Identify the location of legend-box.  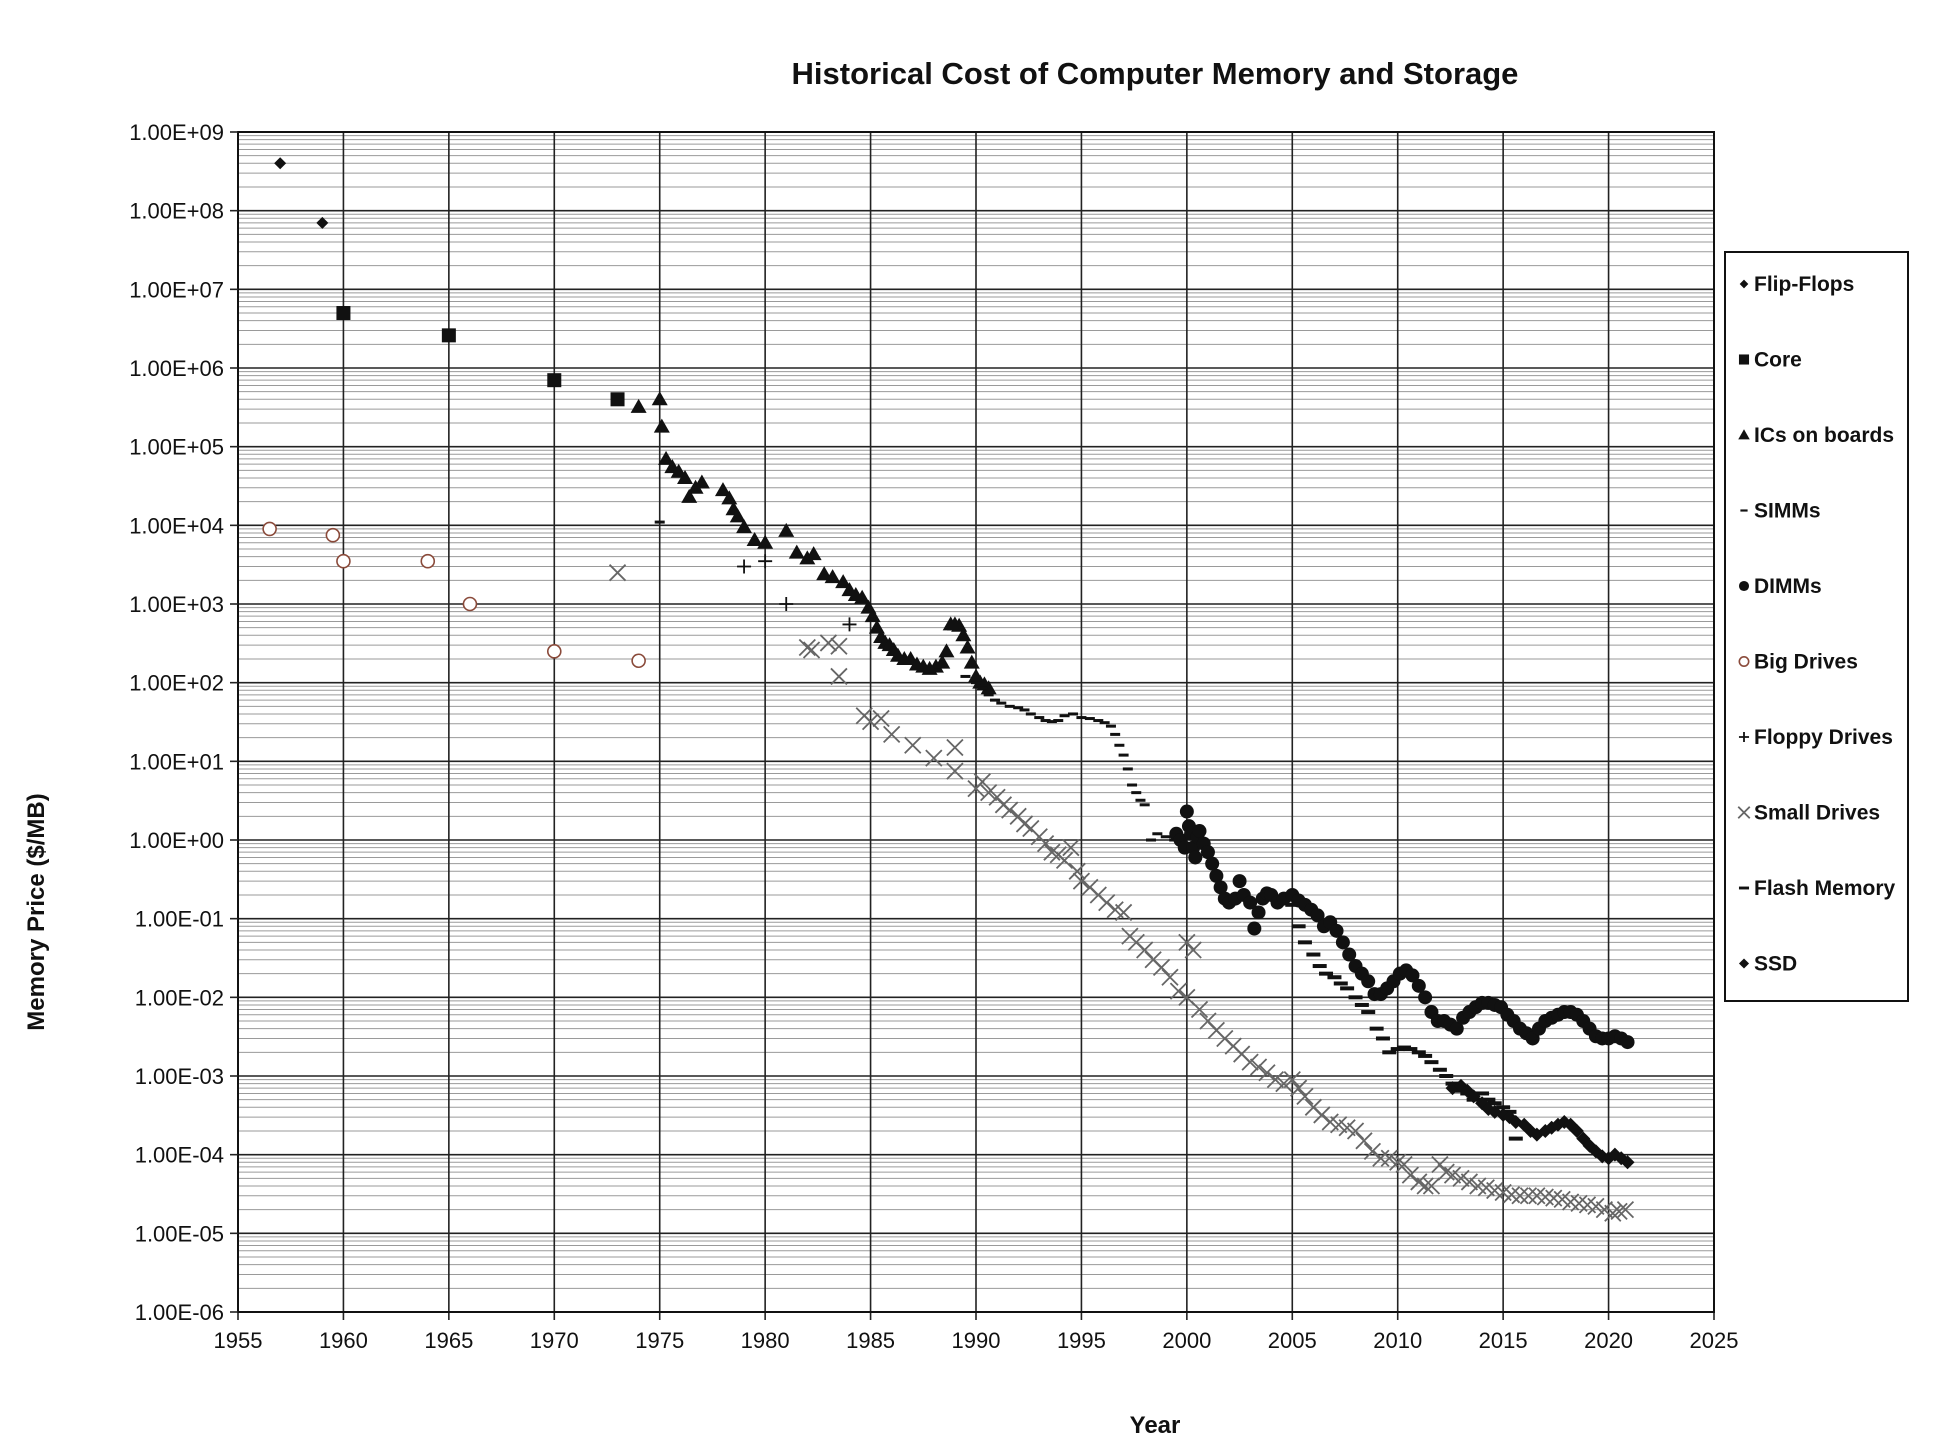
(1816, 626).